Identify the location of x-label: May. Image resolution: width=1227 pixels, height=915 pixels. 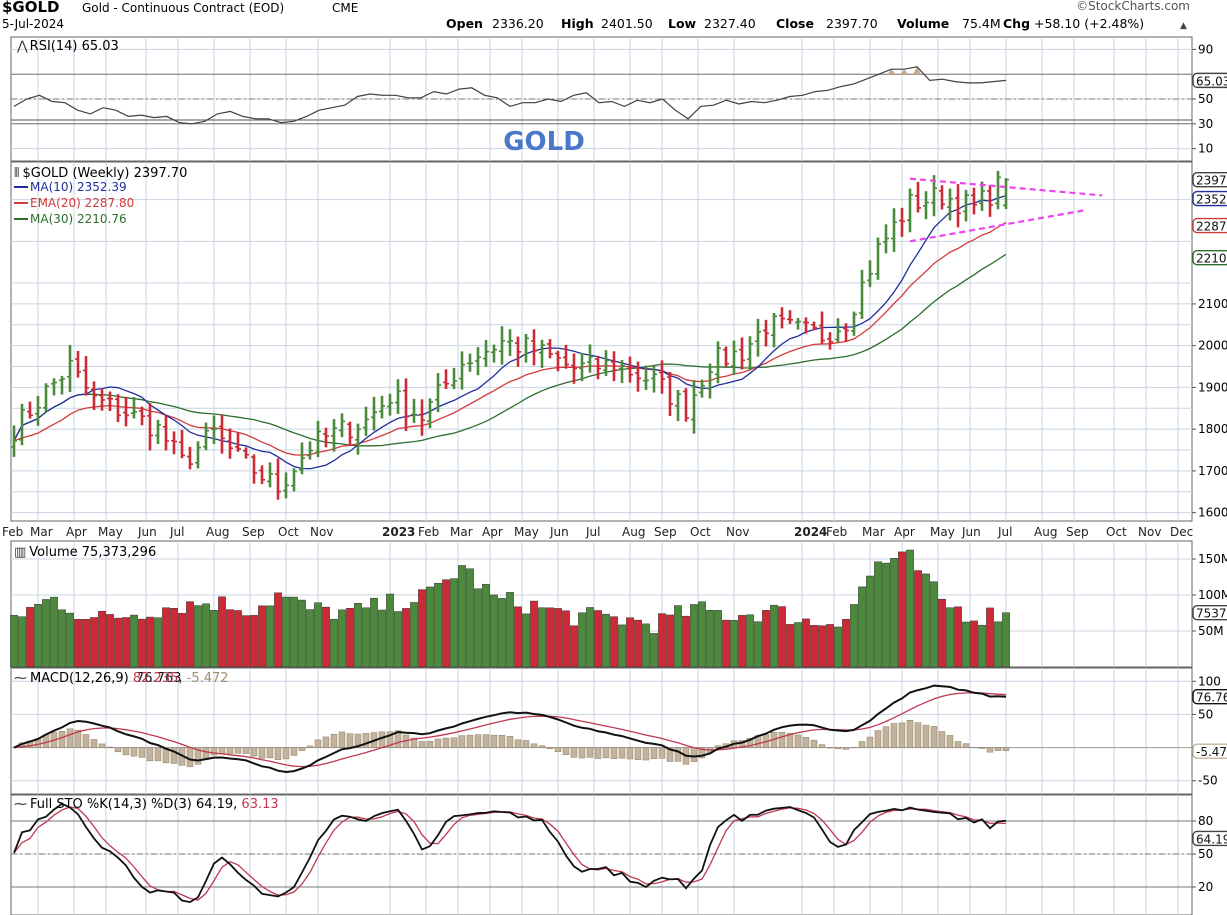
(526, 532).